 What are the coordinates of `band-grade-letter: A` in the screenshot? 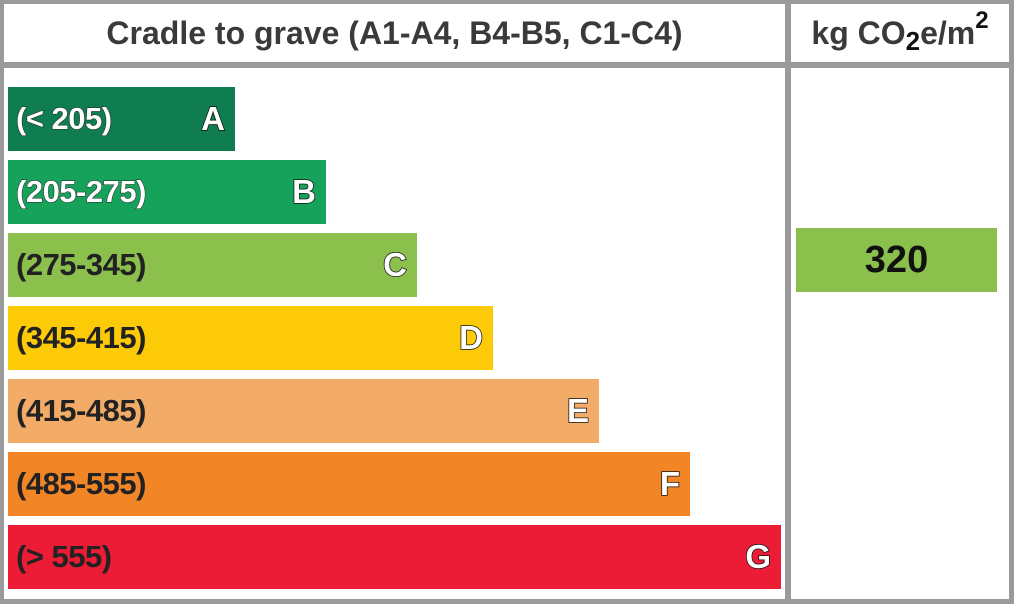 It's located at (212, 118).